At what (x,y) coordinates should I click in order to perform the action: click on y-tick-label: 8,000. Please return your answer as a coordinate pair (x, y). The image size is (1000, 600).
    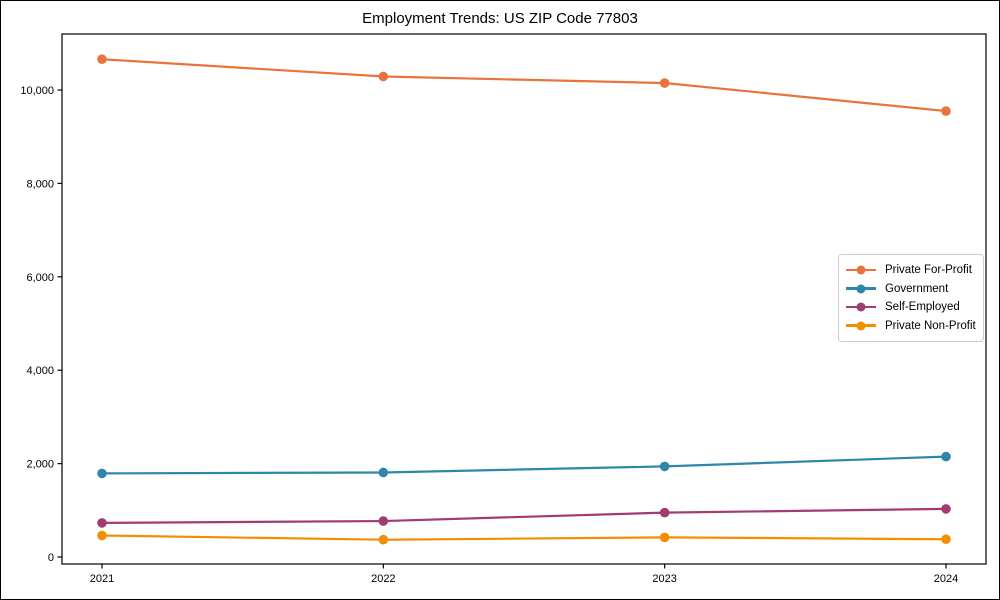
    Looking at the image, I should click on (40, 184).